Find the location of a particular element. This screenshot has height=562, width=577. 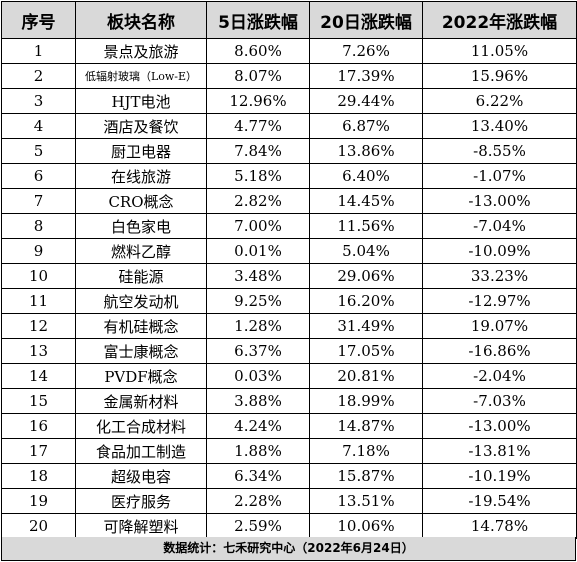

table-row: 20 可降解塑料 2.59% 10.06% 14.78% is located at coordinates (289, 526).